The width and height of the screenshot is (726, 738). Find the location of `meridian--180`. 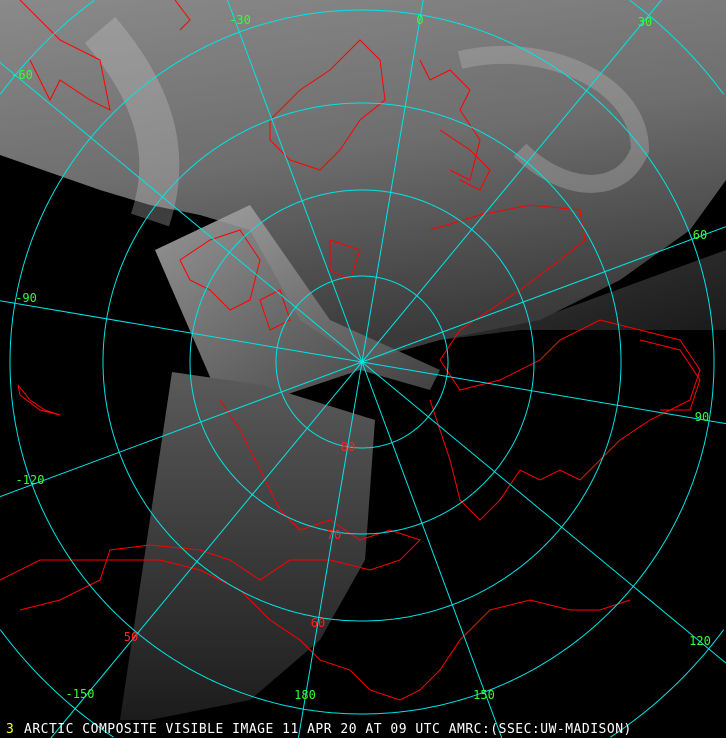

meridian--180 is located at coordinates (330, 549).